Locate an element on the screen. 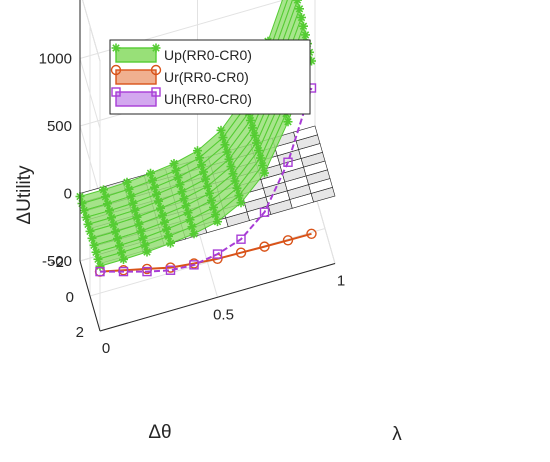  legend-entry: Uh(RR0-CR0) is located at coordinates (181, 97).